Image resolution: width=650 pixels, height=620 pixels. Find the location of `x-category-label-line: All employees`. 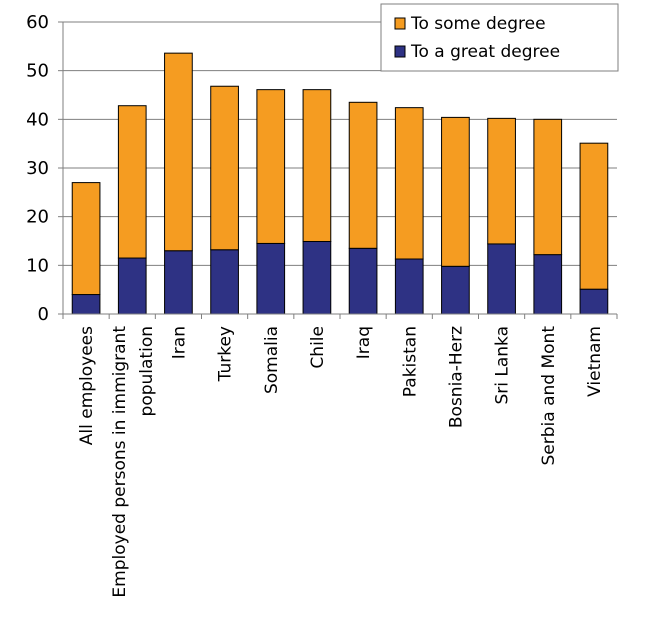

x-category-label-line: All employees is located at coordinates (87, 385).